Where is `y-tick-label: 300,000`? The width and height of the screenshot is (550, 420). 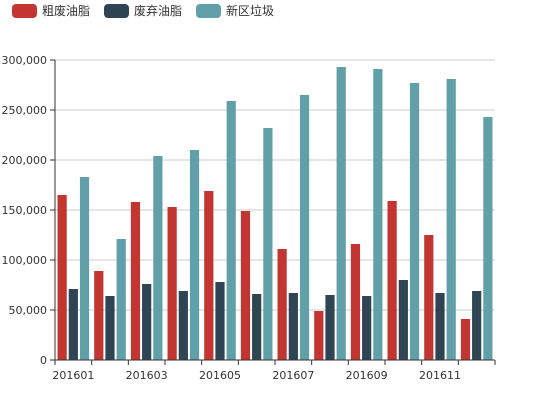
y-tick-label: 300,000 is located at coordinates (25, 60).